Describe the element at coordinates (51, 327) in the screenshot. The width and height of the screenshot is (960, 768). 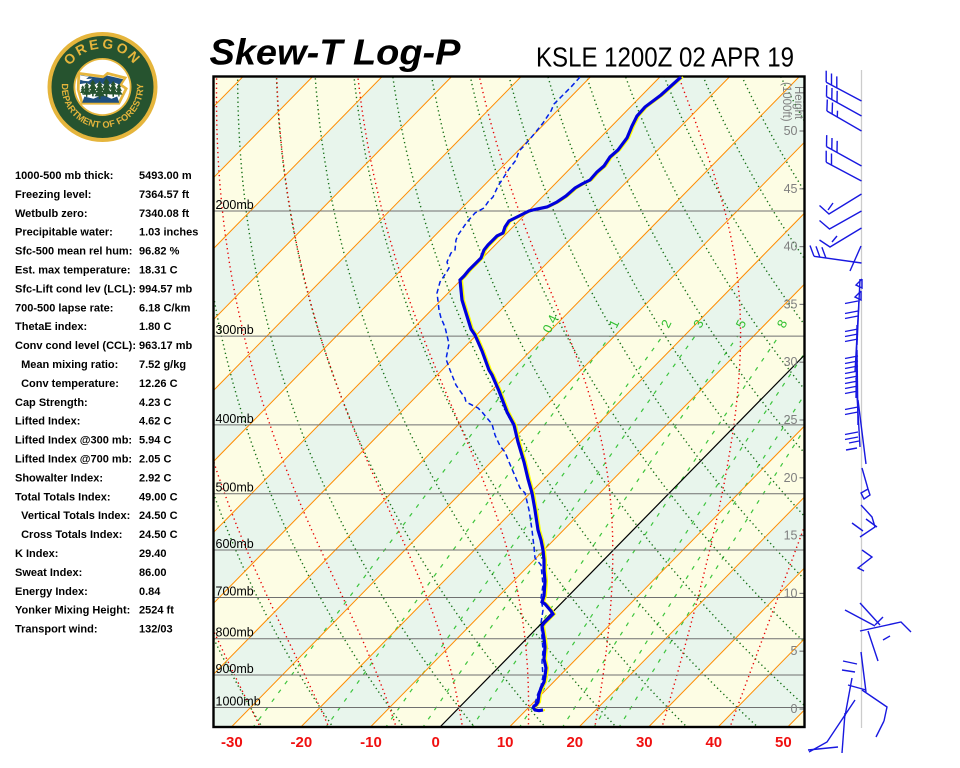
I see `svg-text: ThetaE index:` at that location.